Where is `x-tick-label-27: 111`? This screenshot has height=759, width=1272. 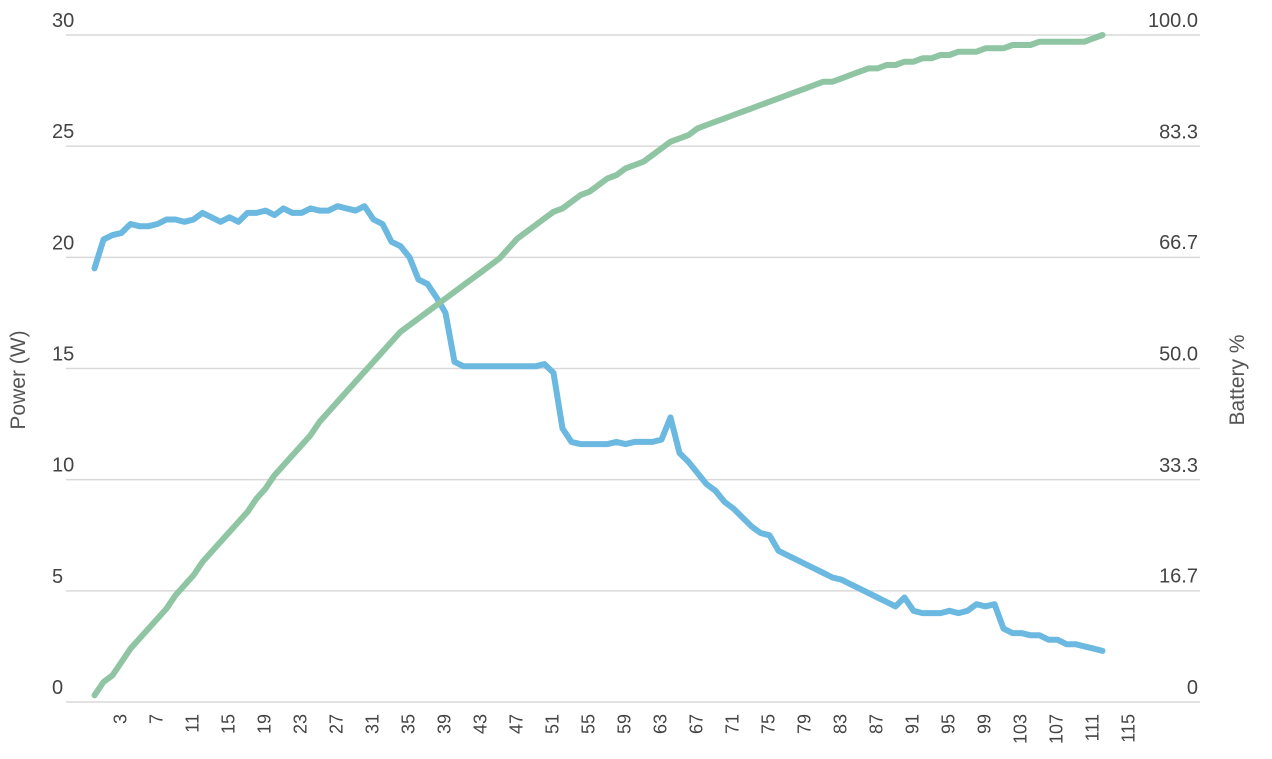
x-tick-label-27: 111 is located at coordinates (1092, 727).